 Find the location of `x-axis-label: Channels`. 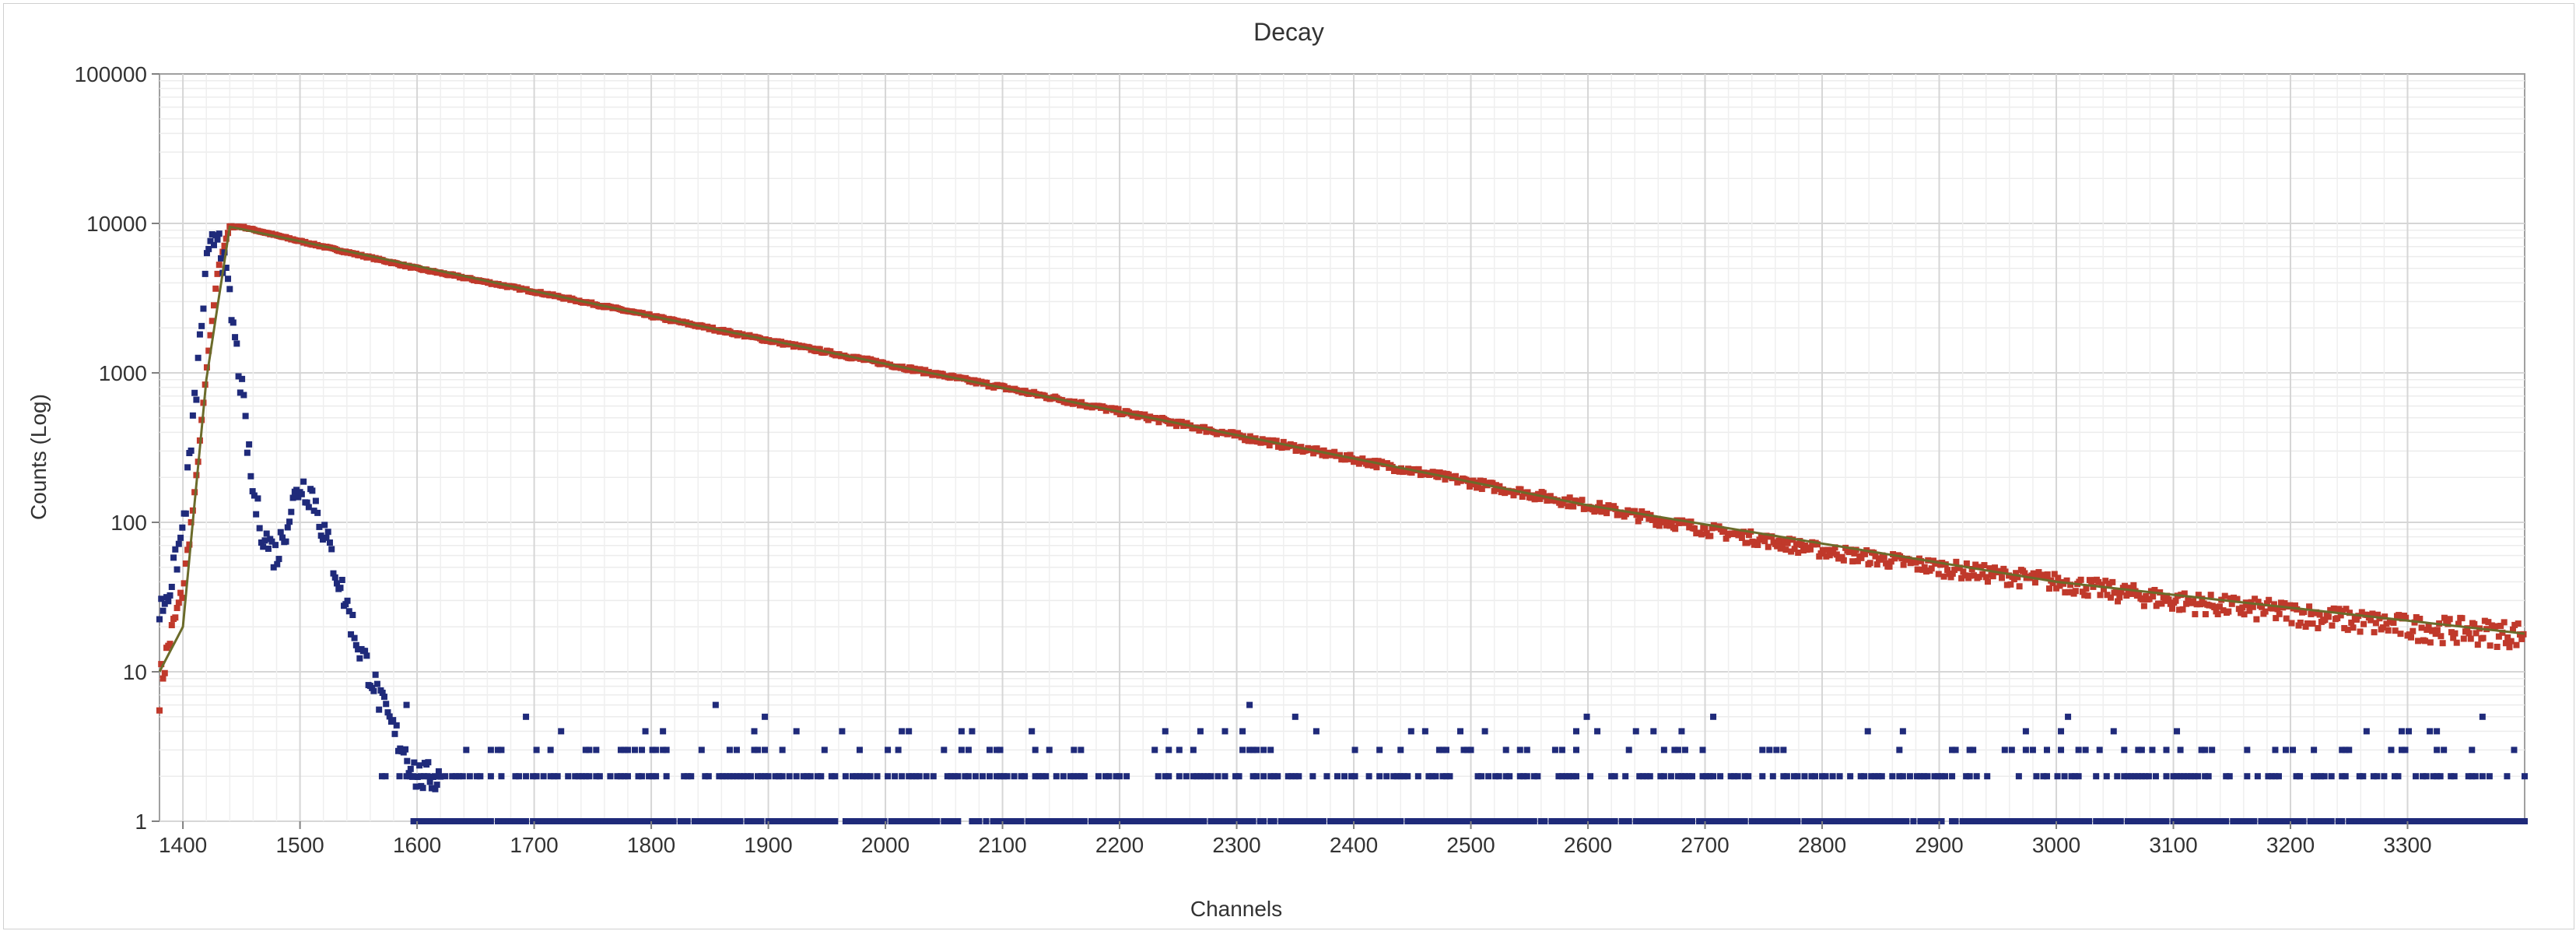

x-axis-label: Channels is located at coordinates (1236, 909).